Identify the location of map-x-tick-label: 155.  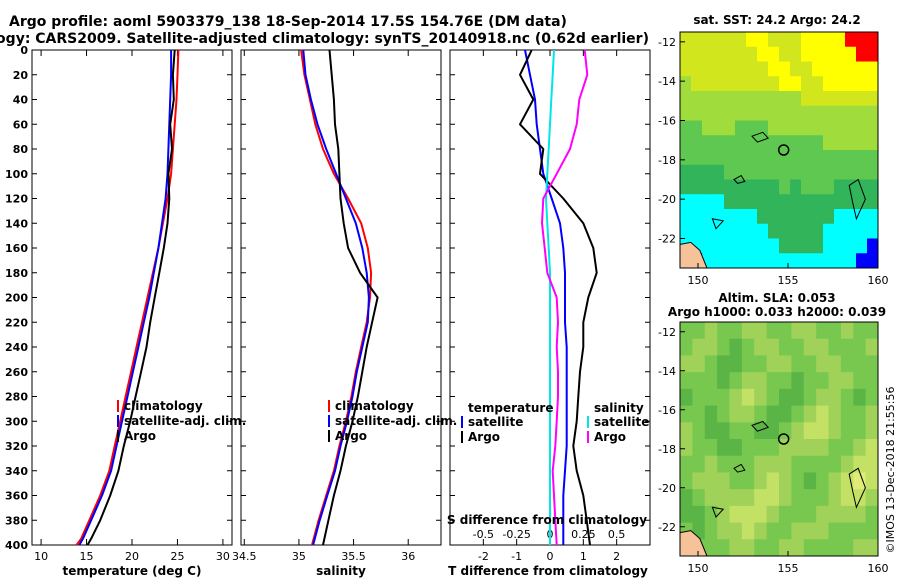
(788, 280).